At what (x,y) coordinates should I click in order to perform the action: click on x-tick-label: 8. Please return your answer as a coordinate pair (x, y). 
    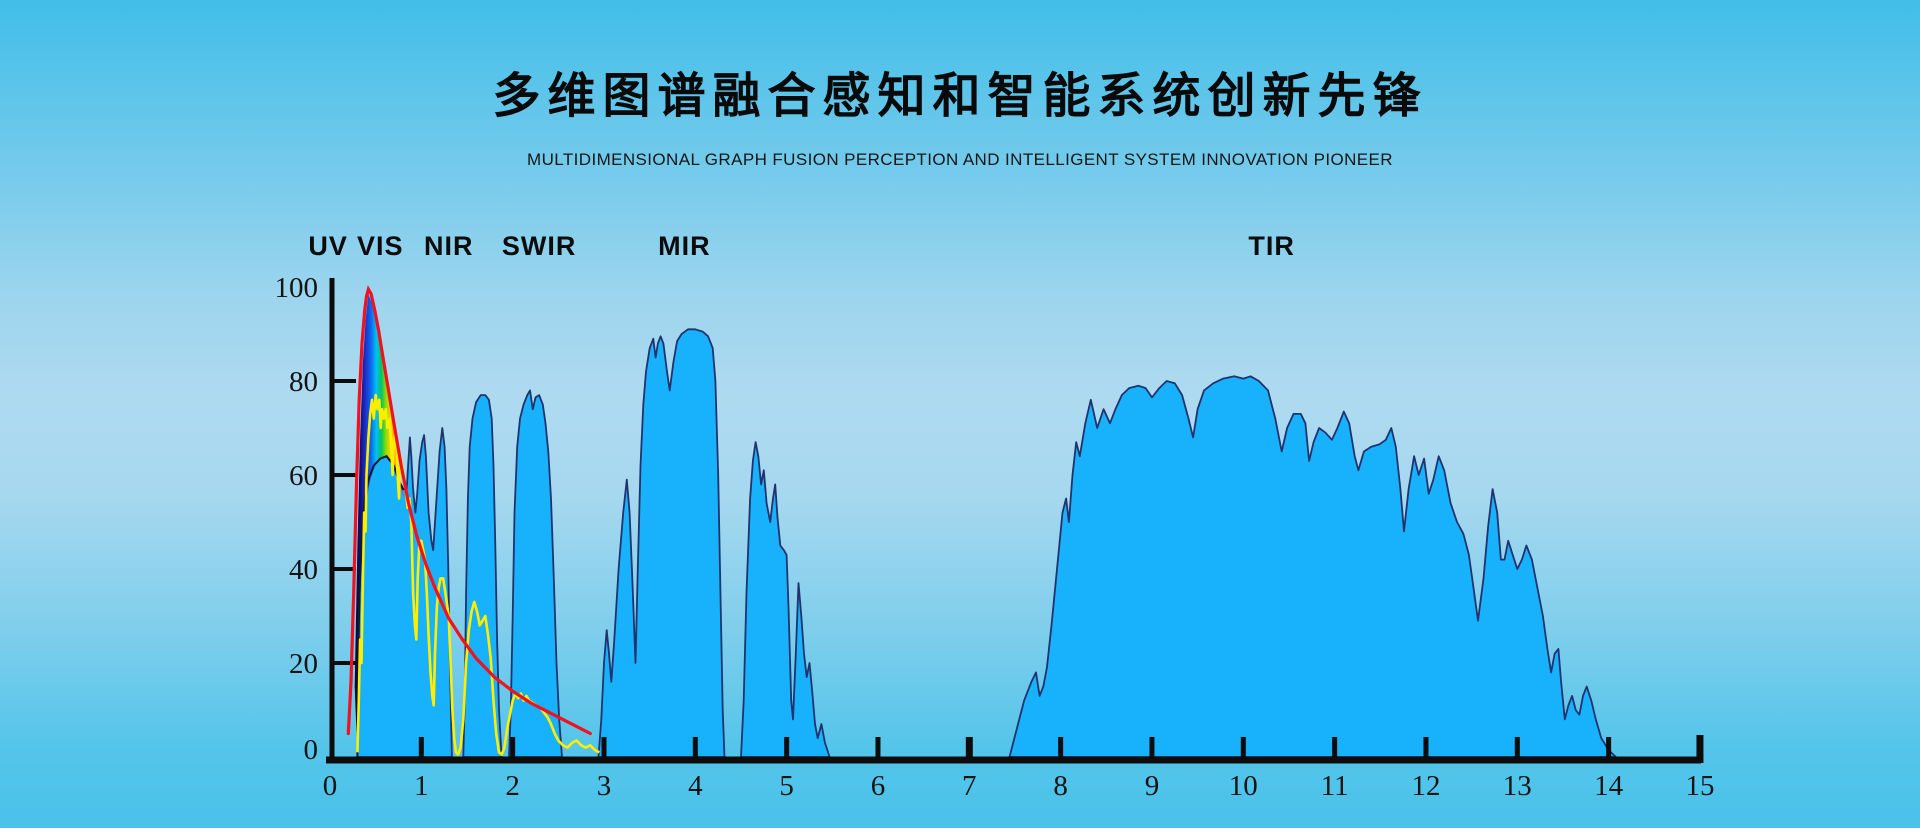
    Looking at the image, I should click on (1060, 786).